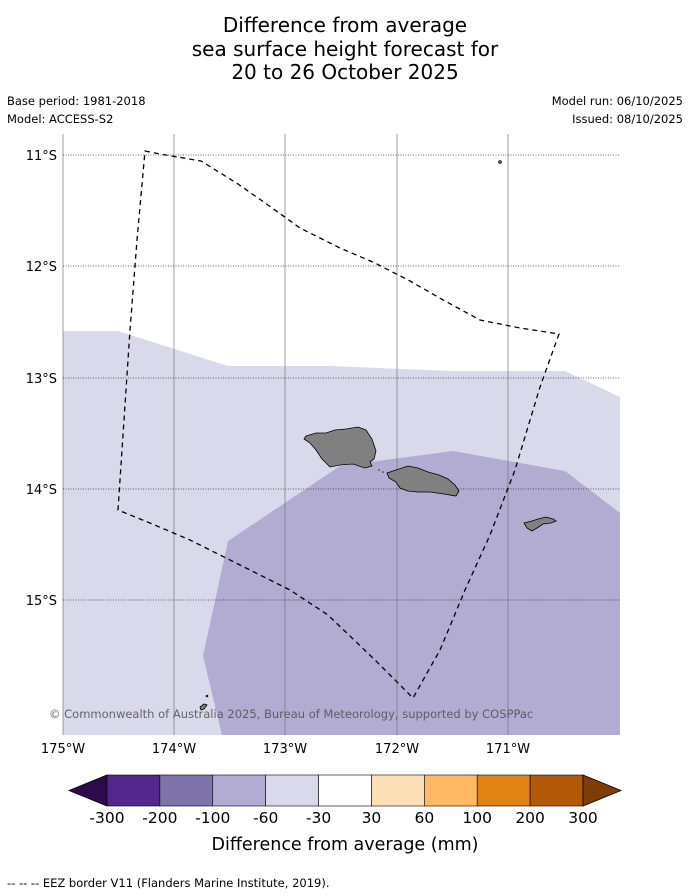  I want to click on model-run-text: Model run: 06/10/2025, so click(617, 101).